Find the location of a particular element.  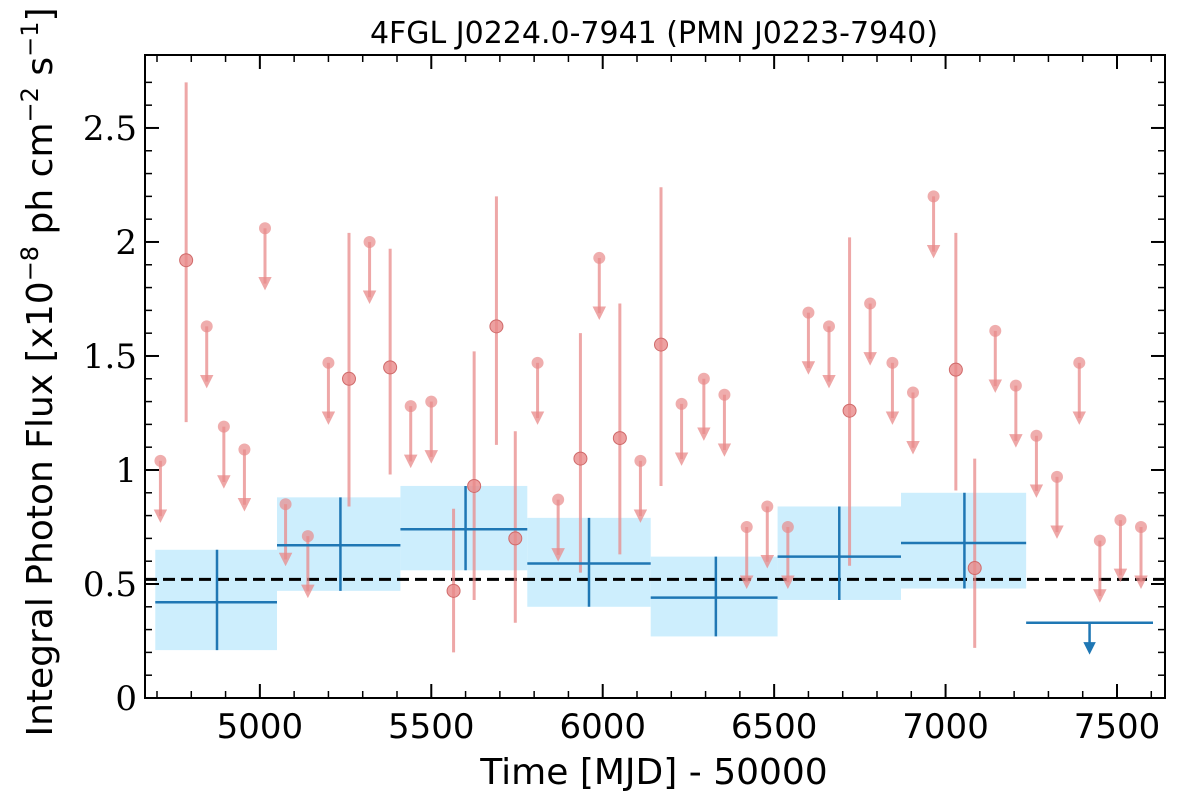

x-tick-labels: 5000 5500 6000 6500 7000 7500 is located at coordinates (689, 727).